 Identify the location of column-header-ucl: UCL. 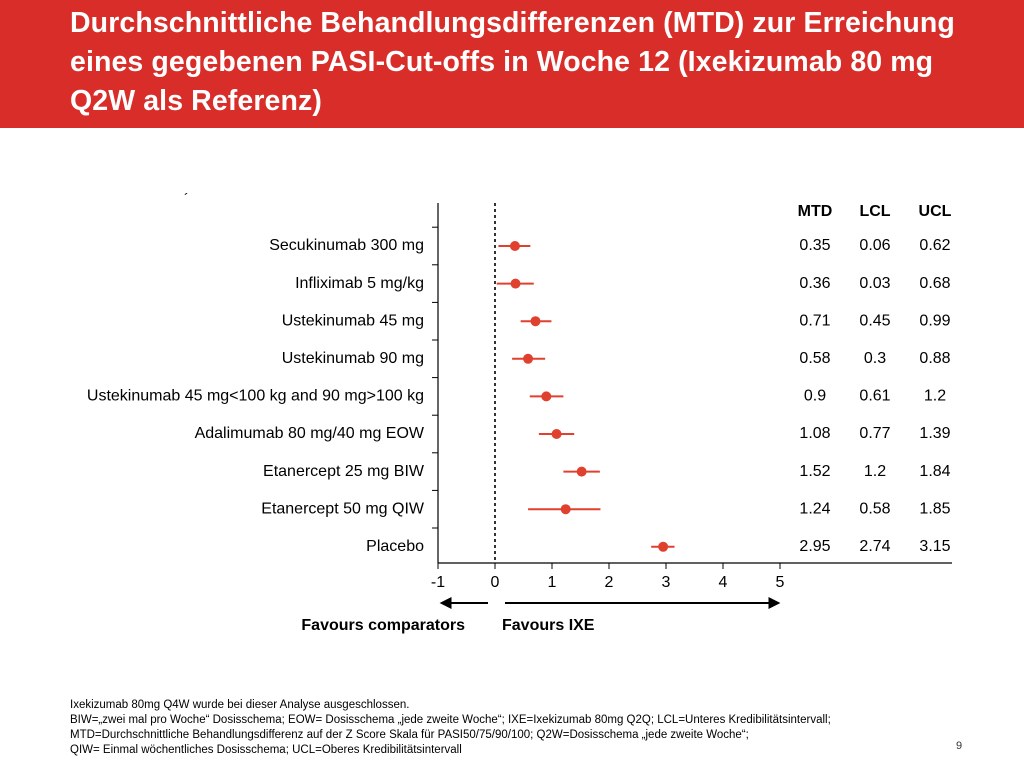
(935, 211).